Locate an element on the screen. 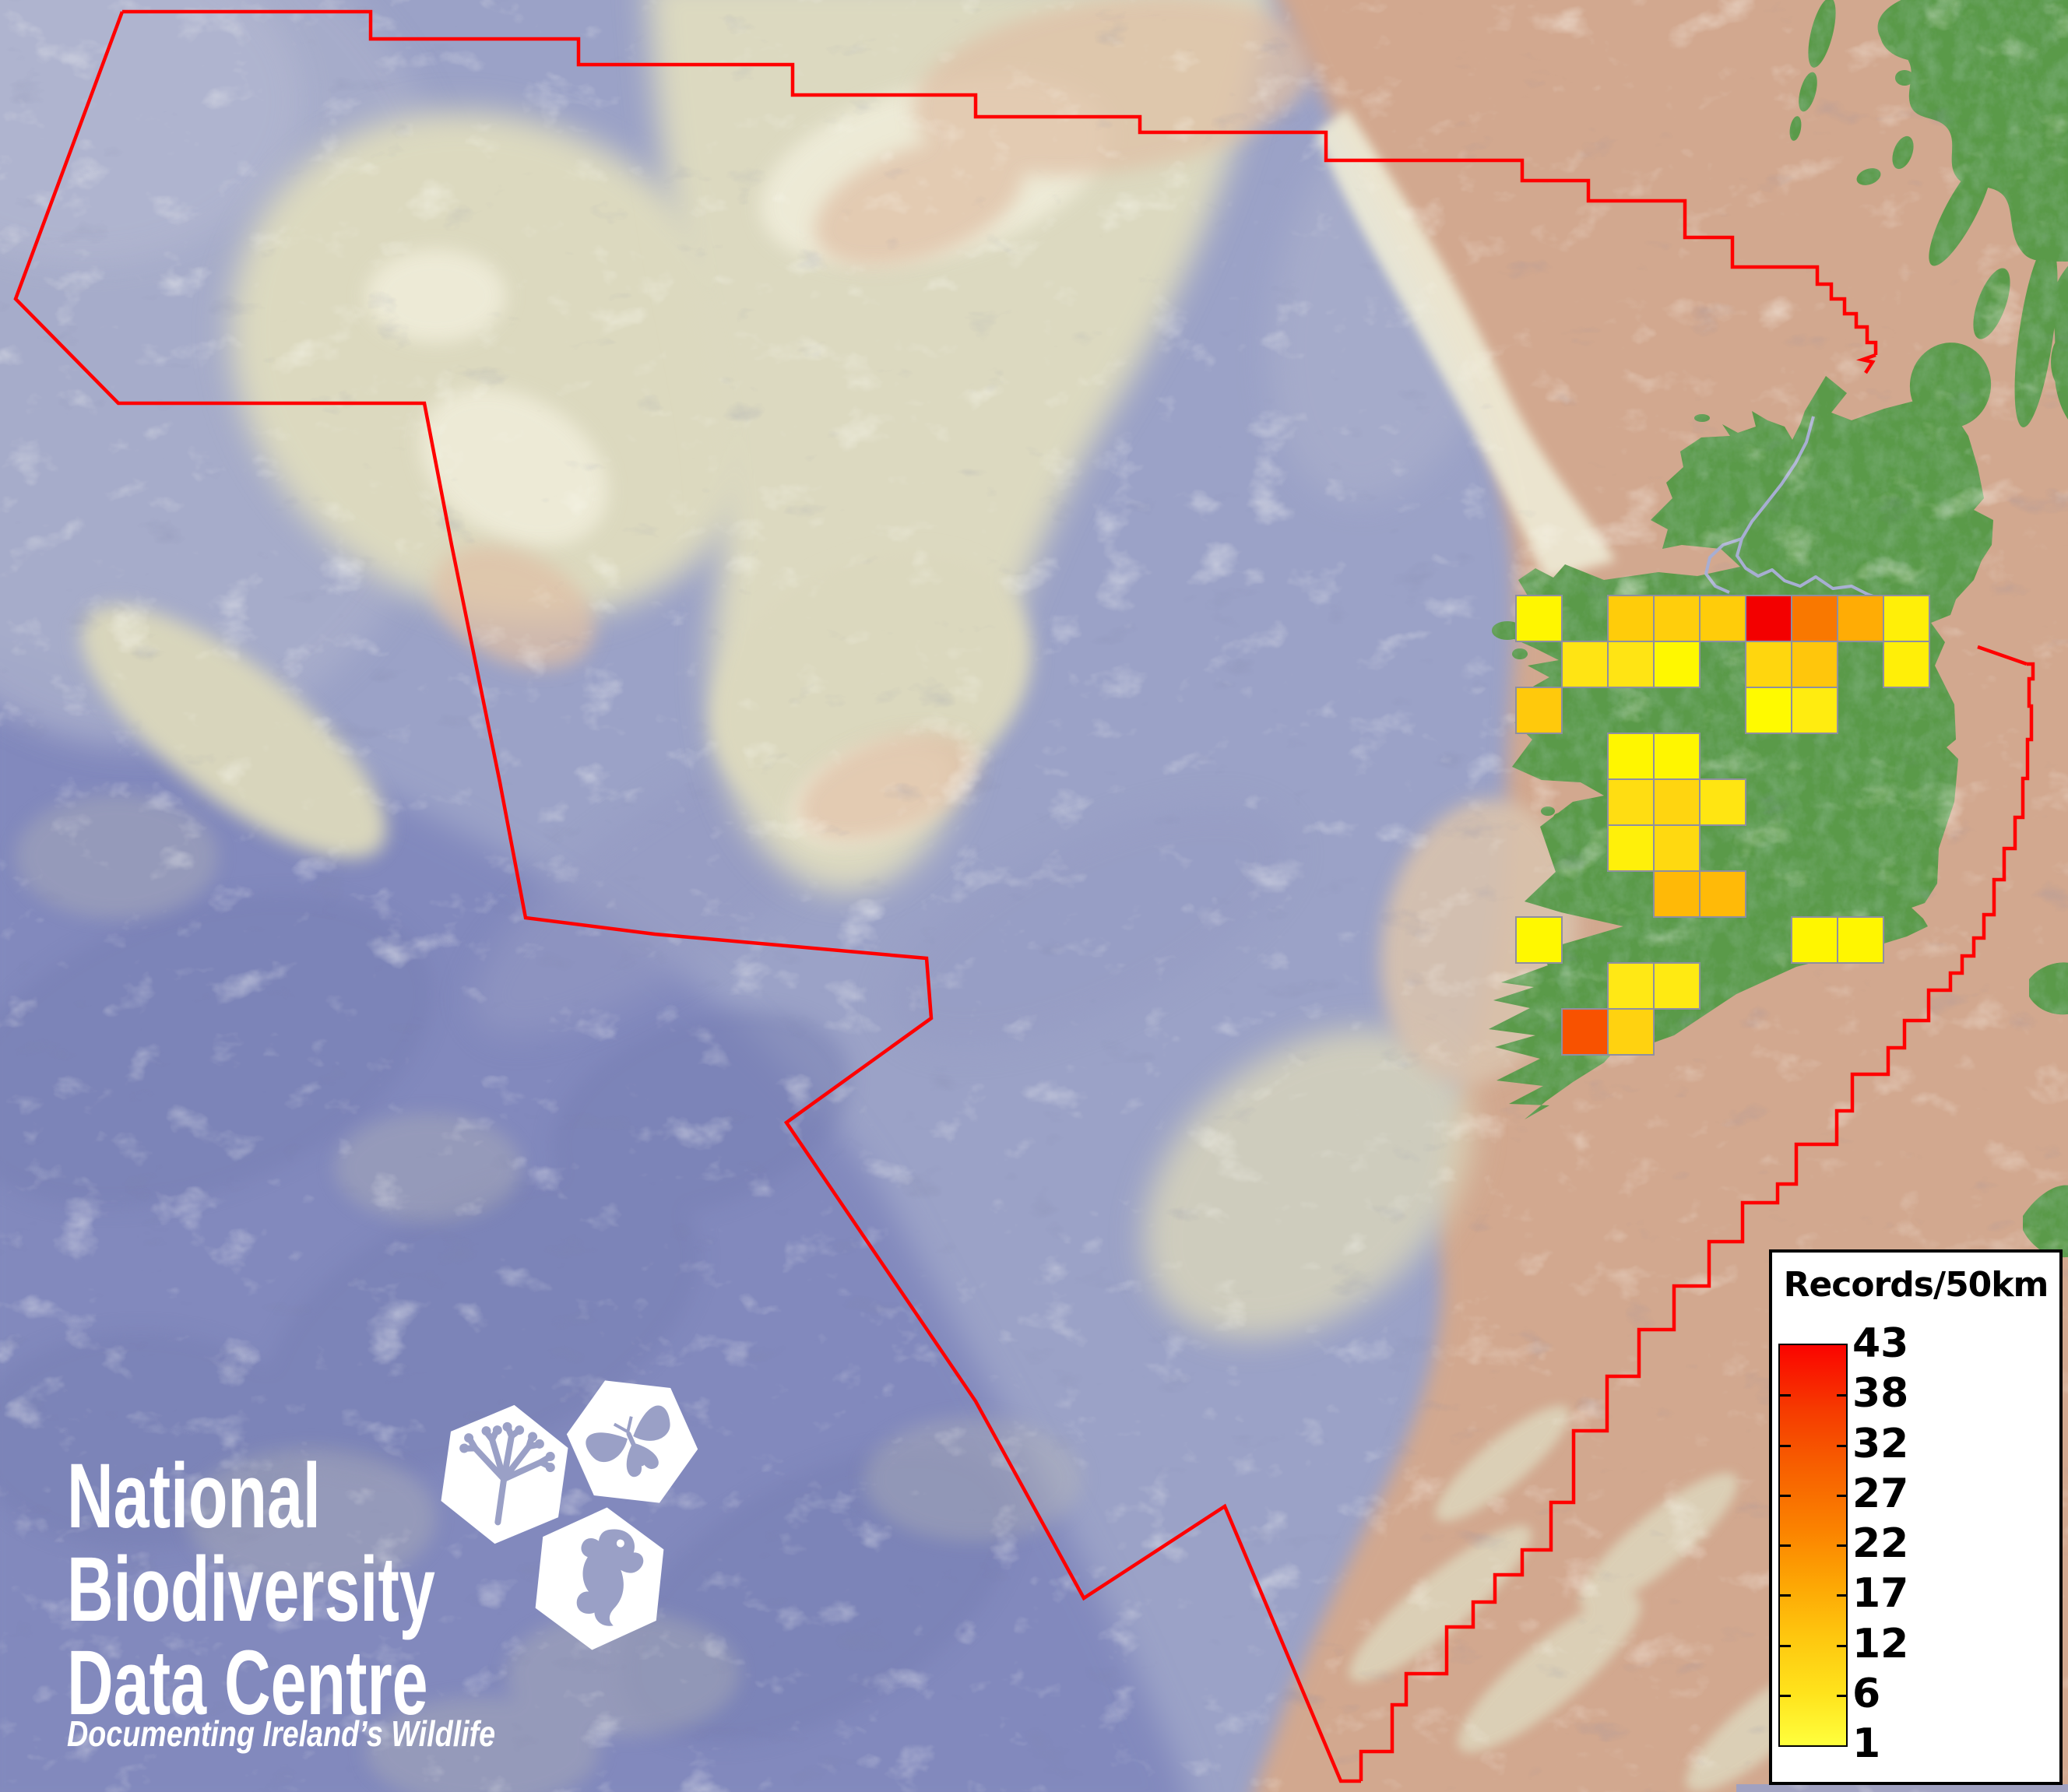  records-grid-layer is located at coordinates (1722, 825).